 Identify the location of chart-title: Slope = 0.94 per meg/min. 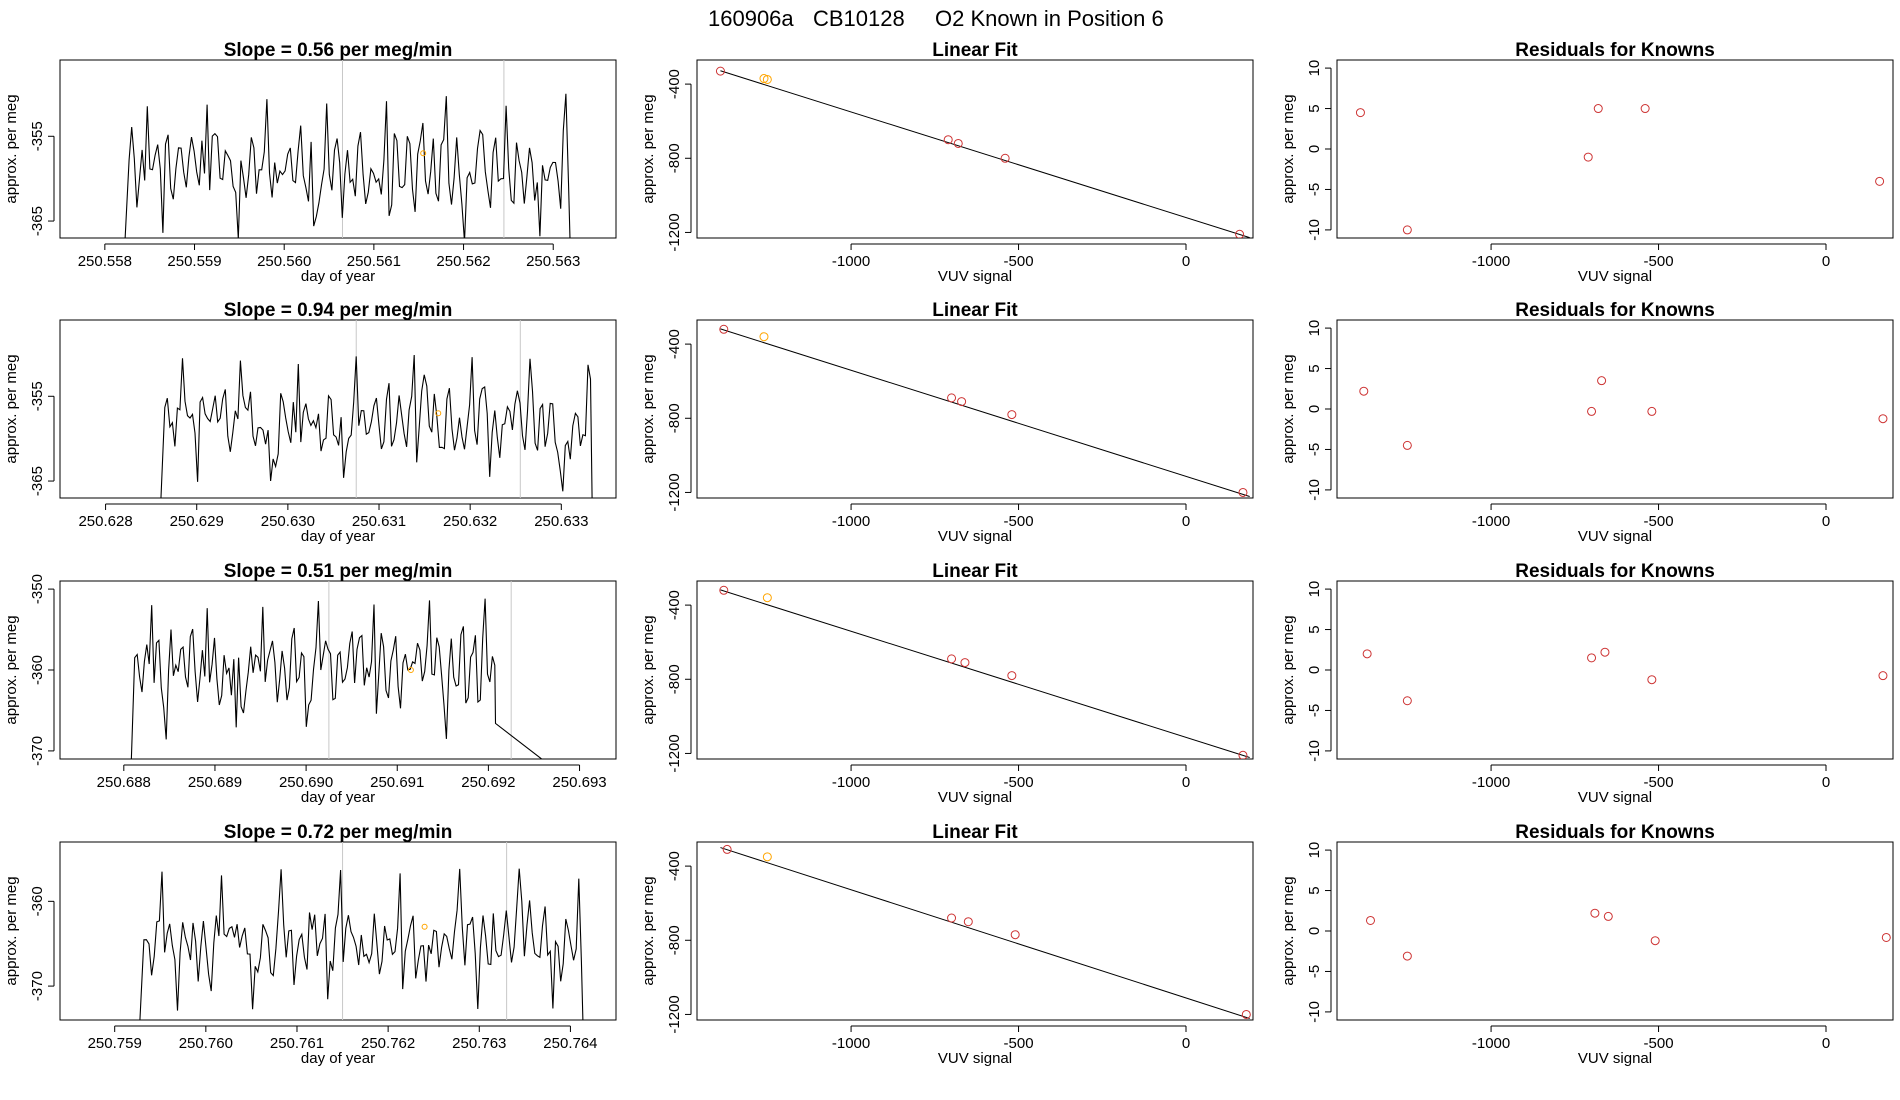
(338, 310).